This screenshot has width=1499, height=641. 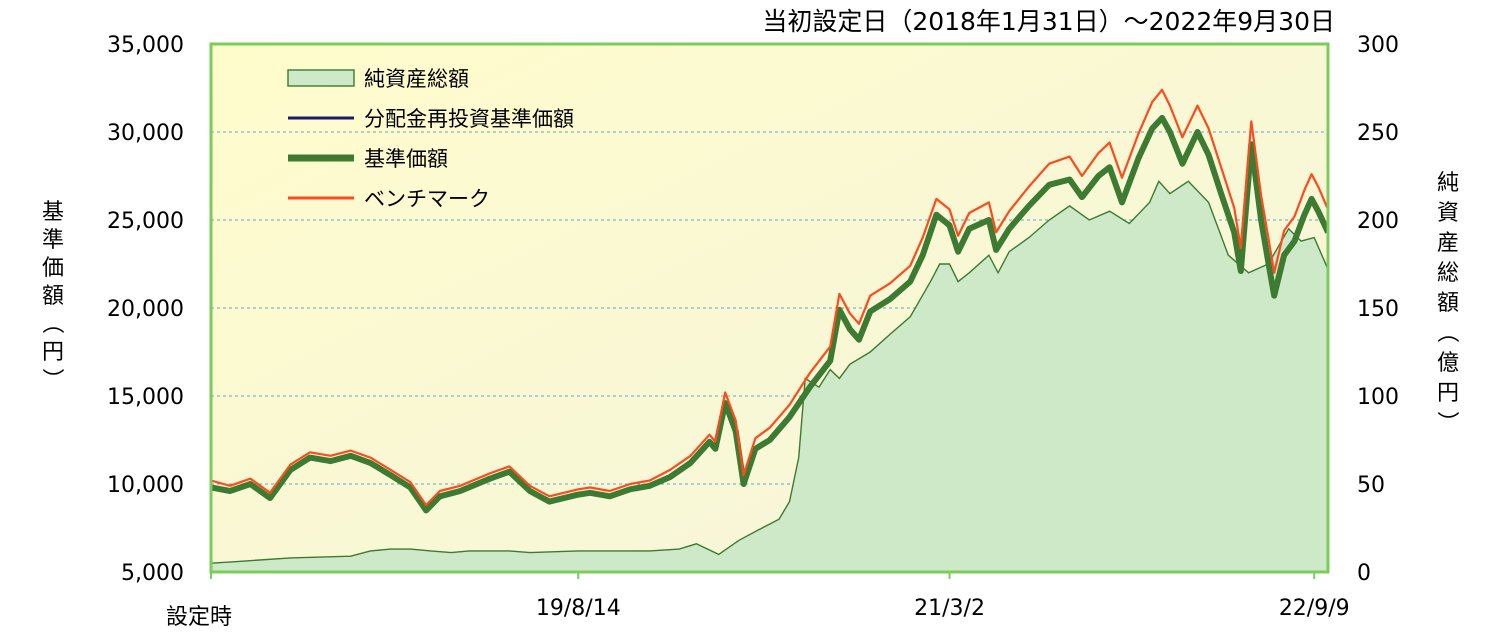 I want to click on right-axis-ticks: 0 50 100 150 200 250 300, so click(x=1378, y=309).